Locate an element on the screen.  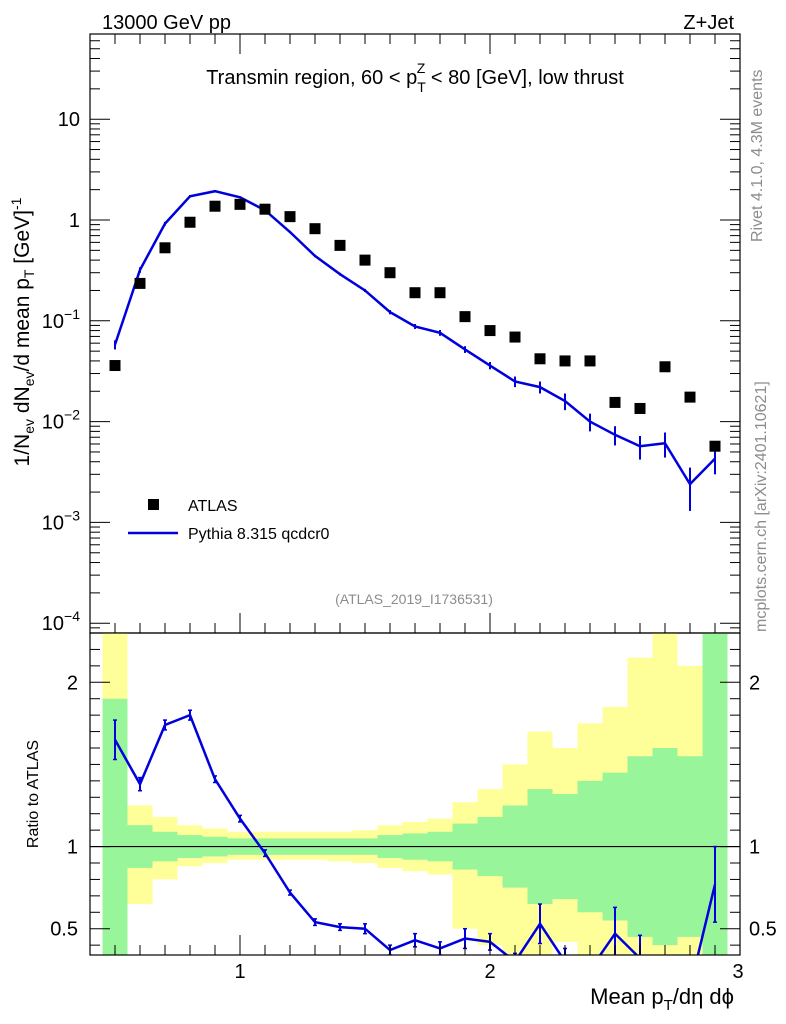
ratio-y-axis-label: Ratio to ATLAS is located at coordinates (33, 794).